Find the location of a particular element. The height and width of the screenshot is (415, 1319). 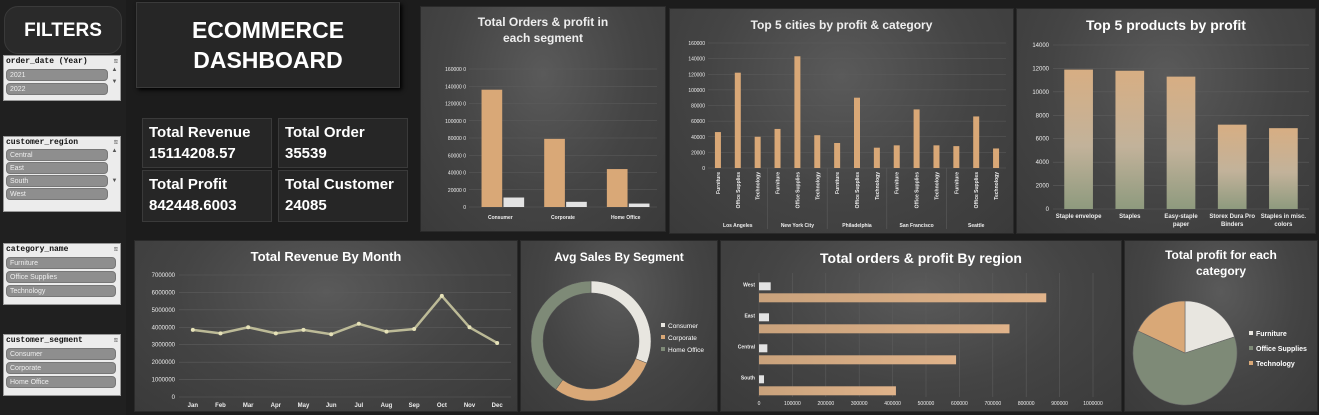

x-tick-label: 700000 is located at coordinates (992, 404).